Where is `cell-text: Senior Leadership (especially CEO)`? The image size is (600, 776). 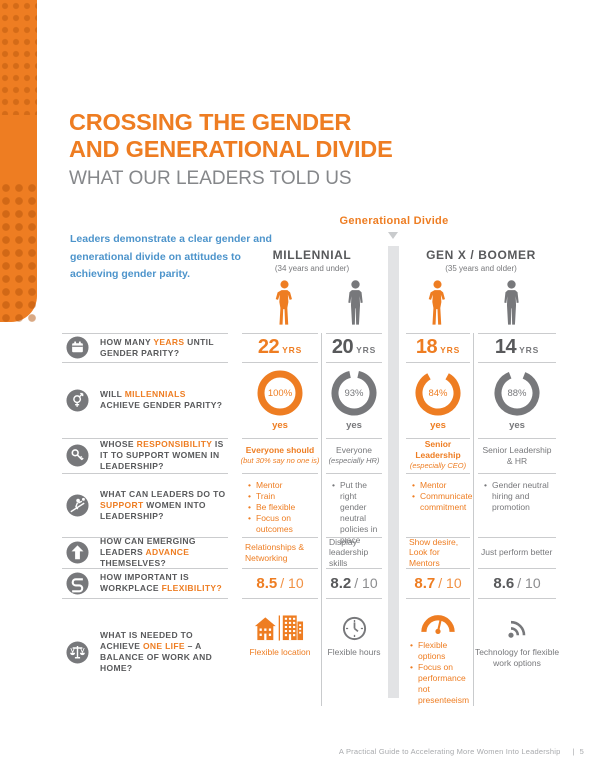 cell-text: Senior Leadership (especially CEO) is located at coordinates (438, 455).